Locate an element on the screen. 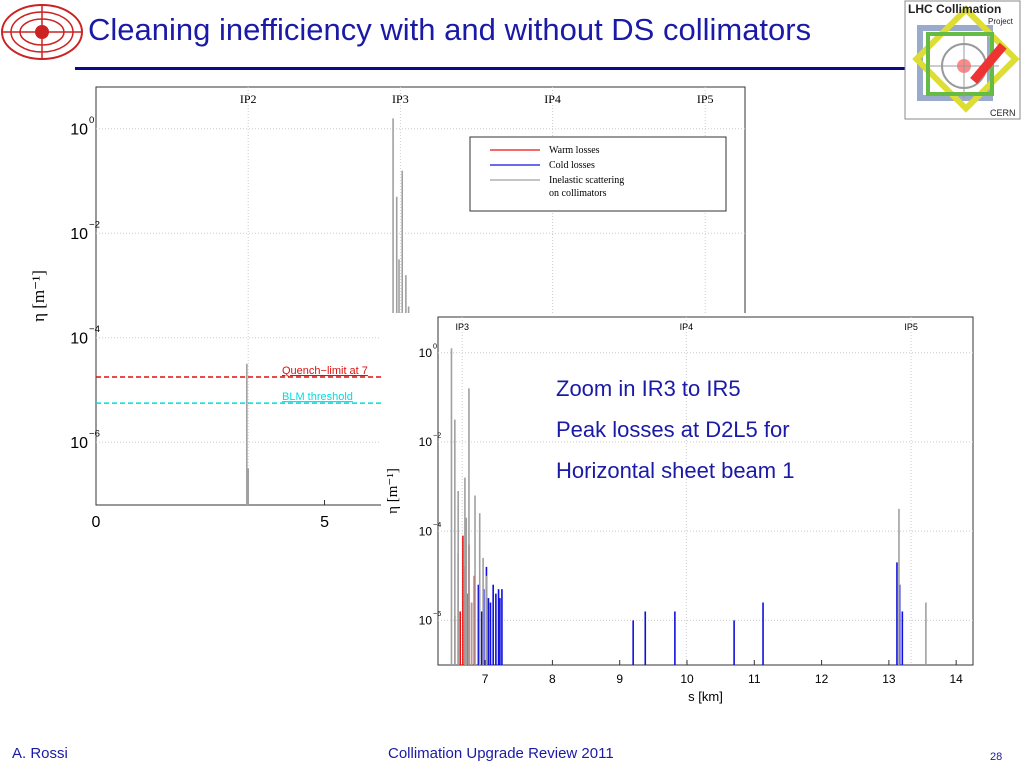 This screenshot has width=1024, height=768. page-number: 28 is located at coordinates (996, 757).